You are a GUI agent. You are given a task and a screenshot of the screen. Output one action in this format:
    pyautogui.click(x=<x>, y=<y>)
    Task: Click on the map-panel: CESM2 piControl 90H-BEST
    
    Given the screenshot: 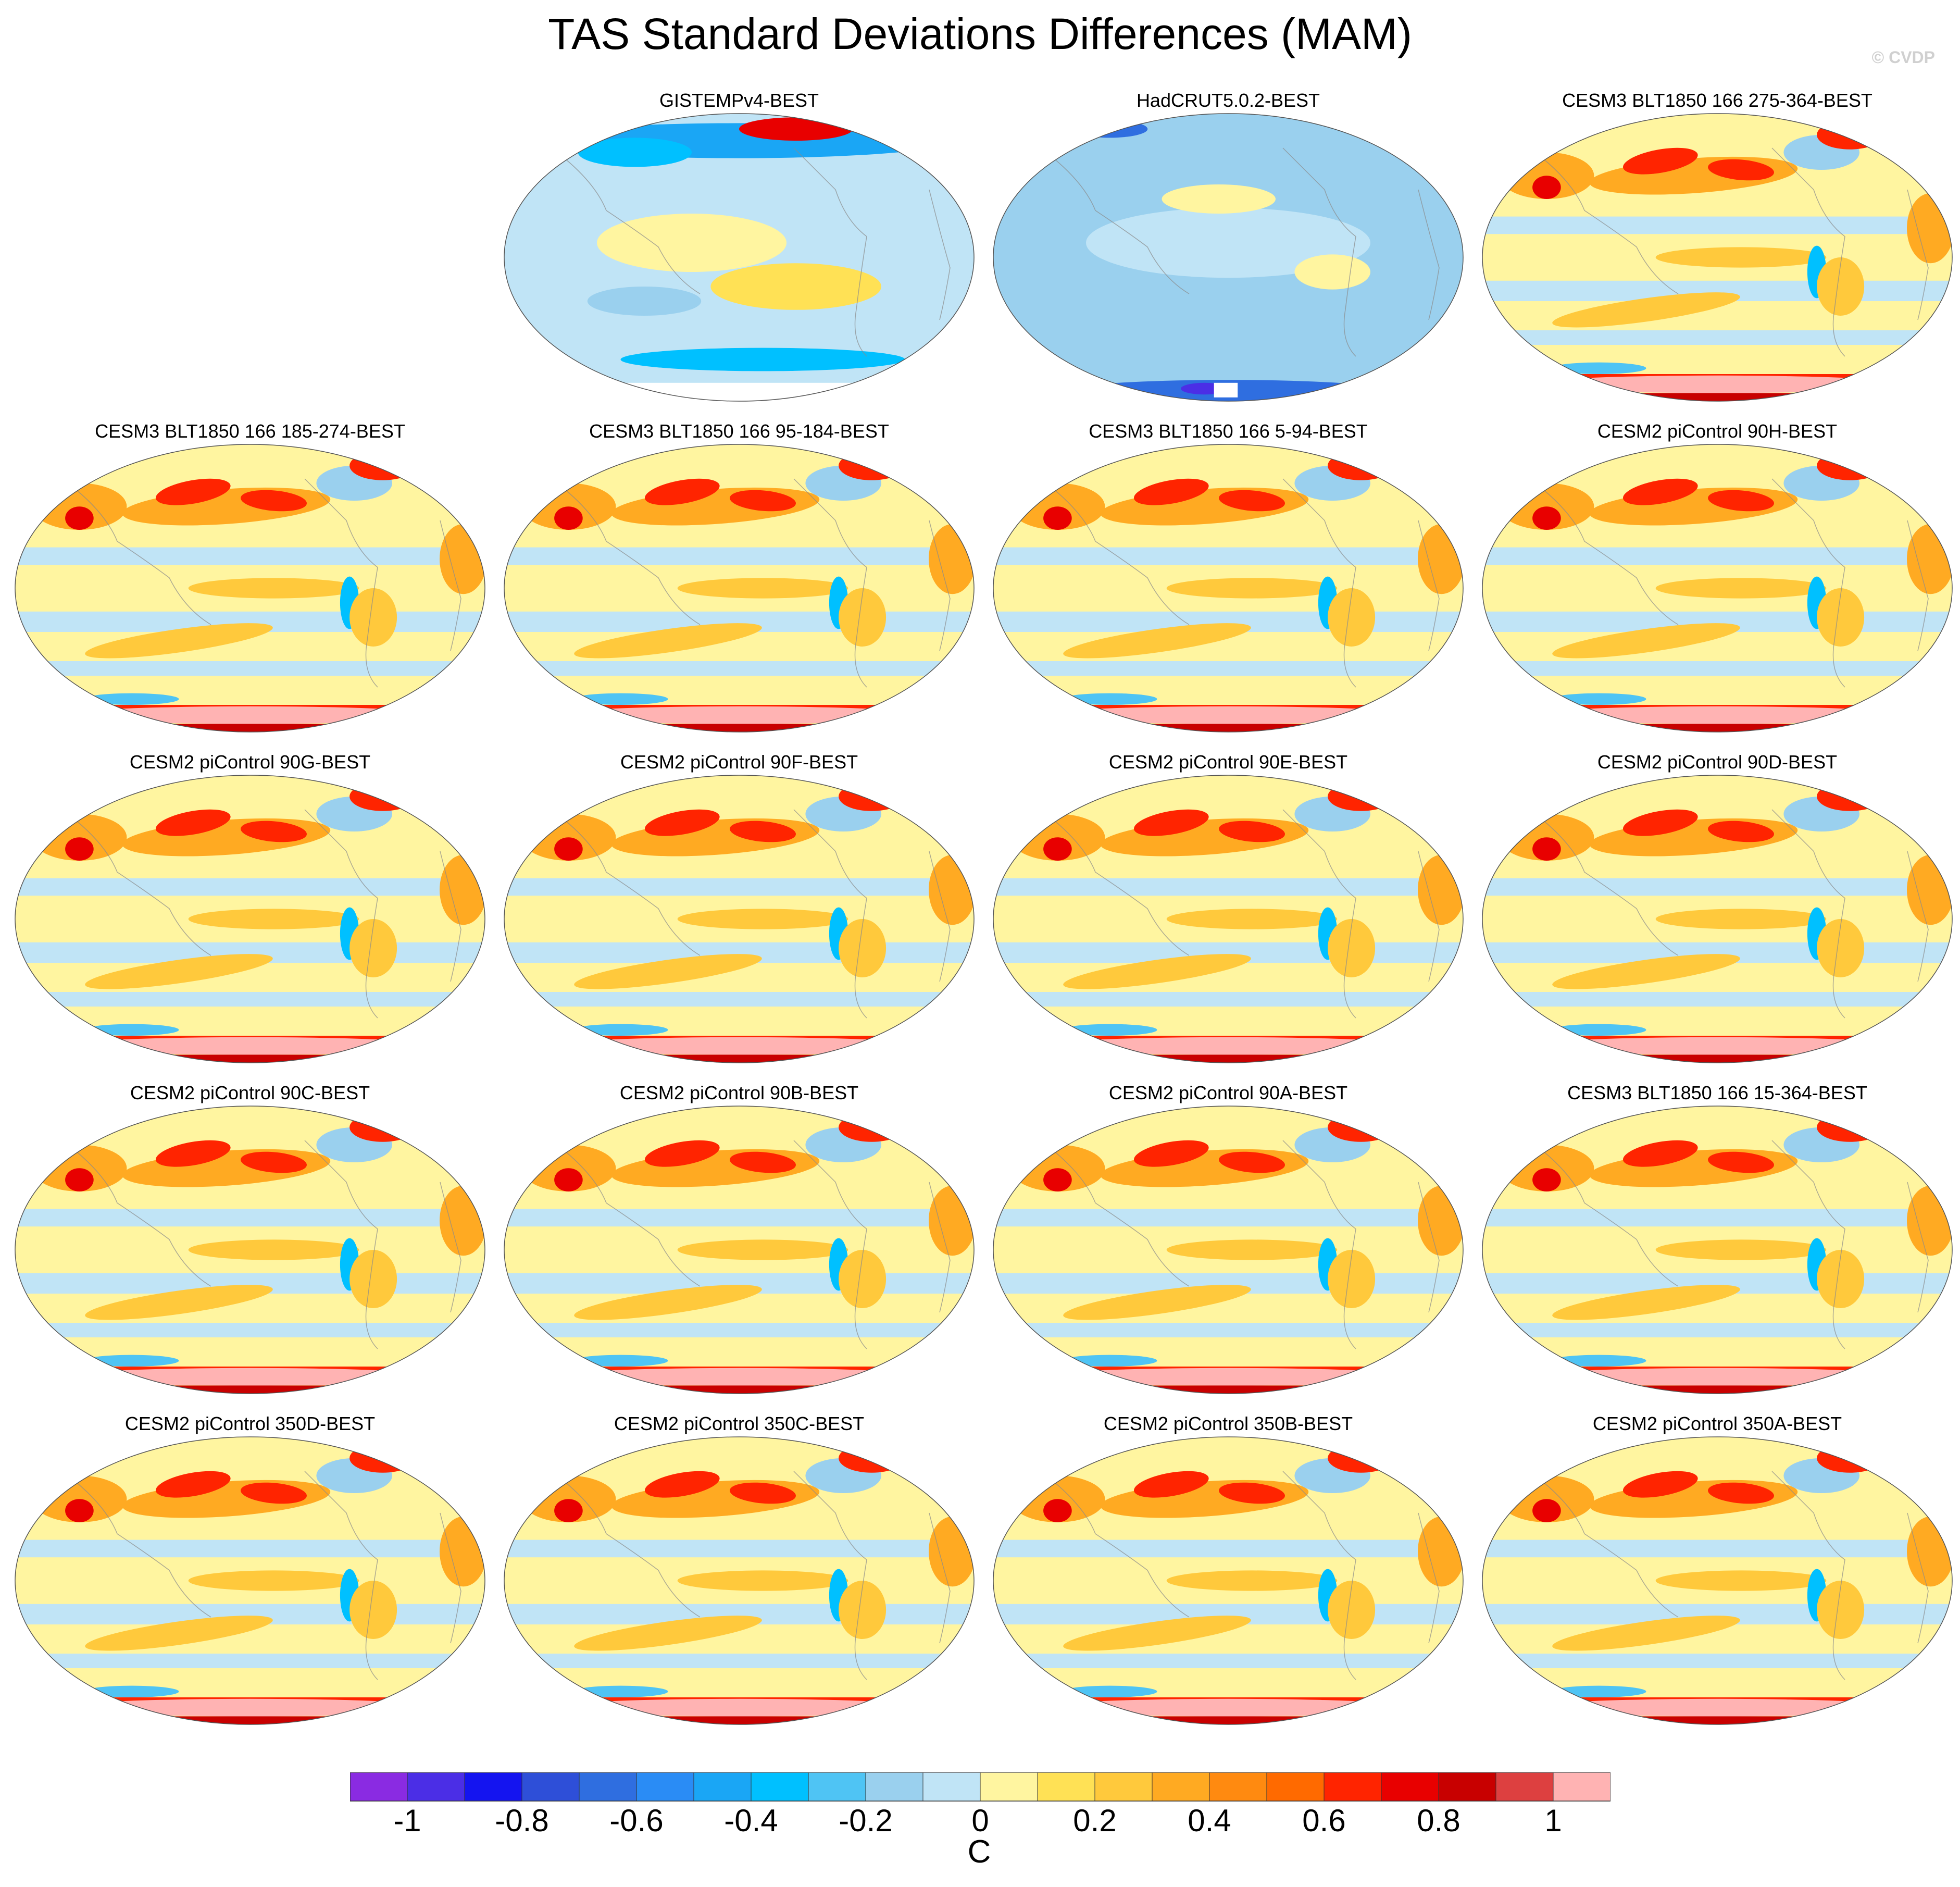 What is the action you would take?
    pyautogui.click(x=1718, y=586)
    